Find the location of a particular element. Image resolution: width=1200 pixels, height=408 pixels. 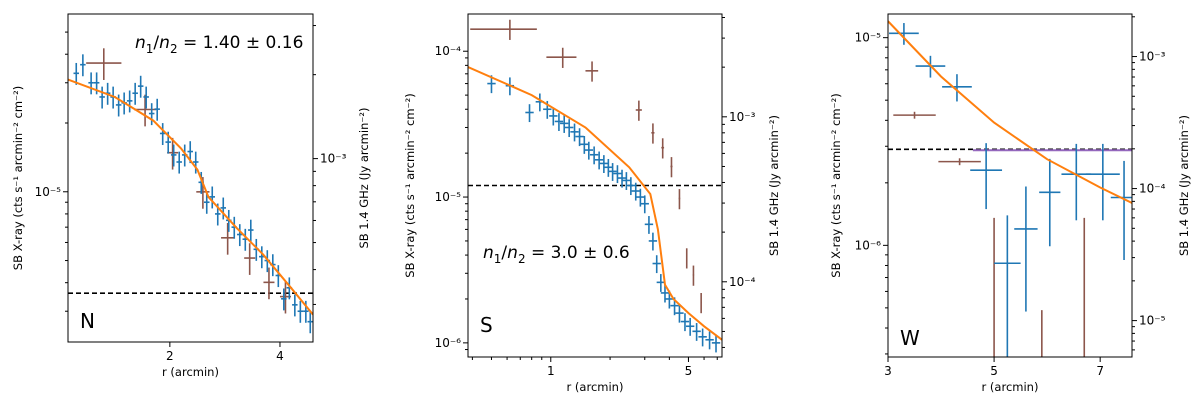

panel-letter: N is located at coordinates (87, 321).